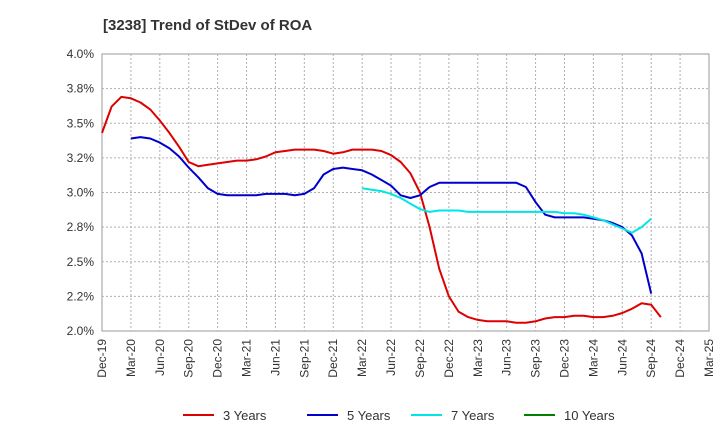 This screenshot has width=720, height=440. What do you see at coordinates (81, 123) in the screenshot?
I see `y-tick-label: 3.5%` at bounding box center [81, 123].